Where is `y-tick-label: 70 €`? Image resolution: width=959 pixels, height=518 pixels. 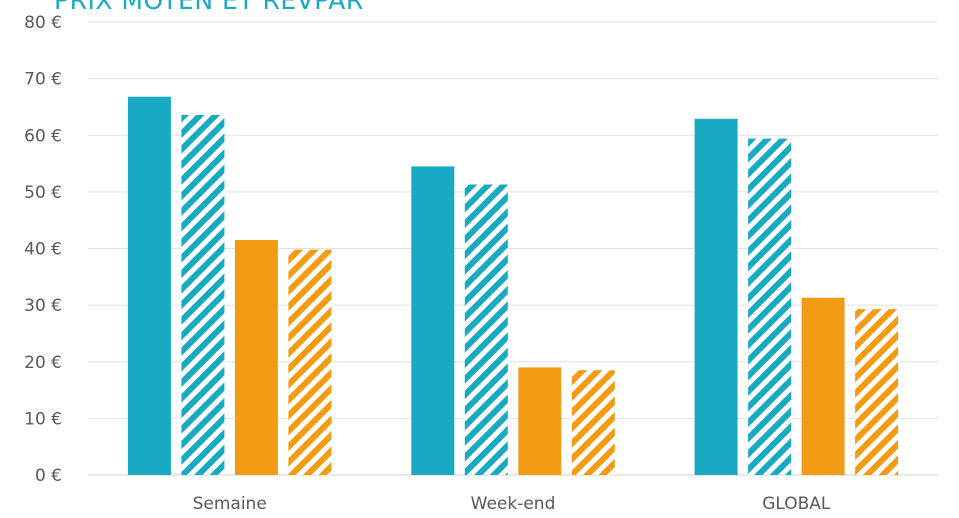
y-tick-label: 70 € is located at coordinates (43, 80).